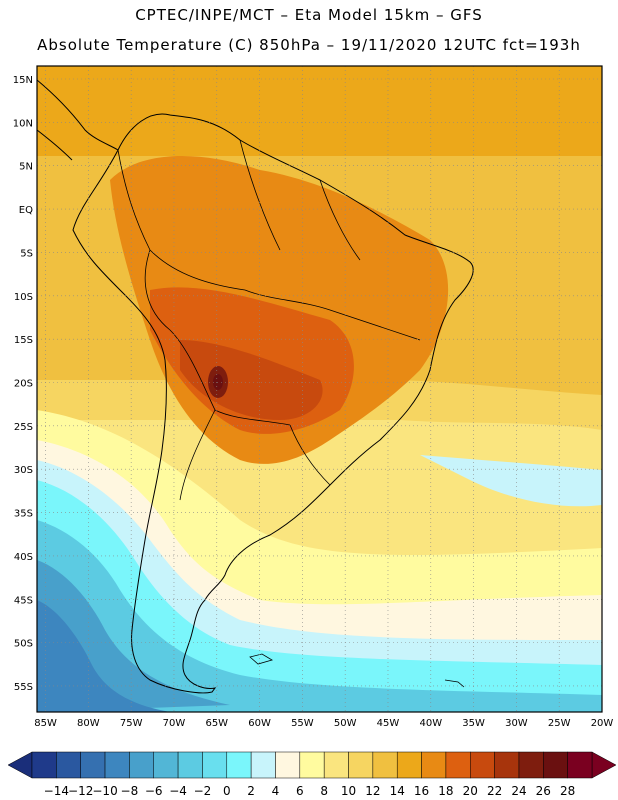 This screenshot has height=800, width=618. Describe the element at coordinates (259, 723) in the screenshot. I see `lon-label: 60W` at that location.